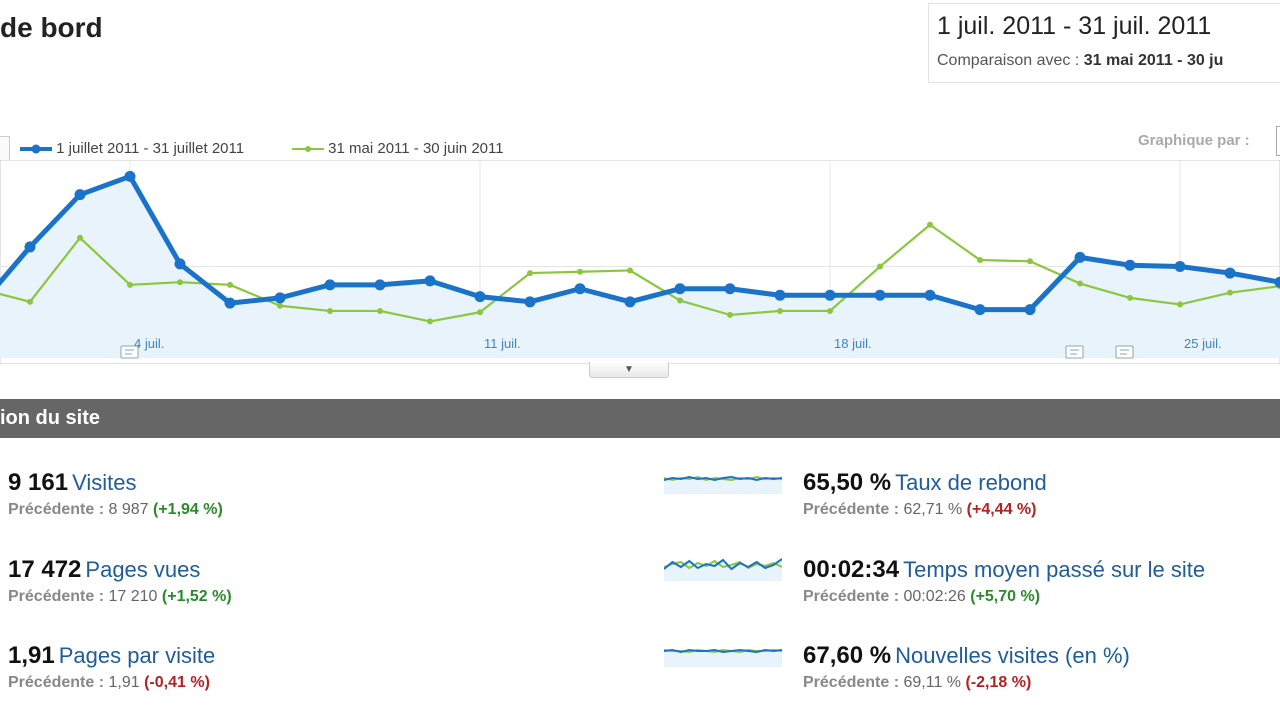  I want to click on legend-swatch-green, so click(308, 149).